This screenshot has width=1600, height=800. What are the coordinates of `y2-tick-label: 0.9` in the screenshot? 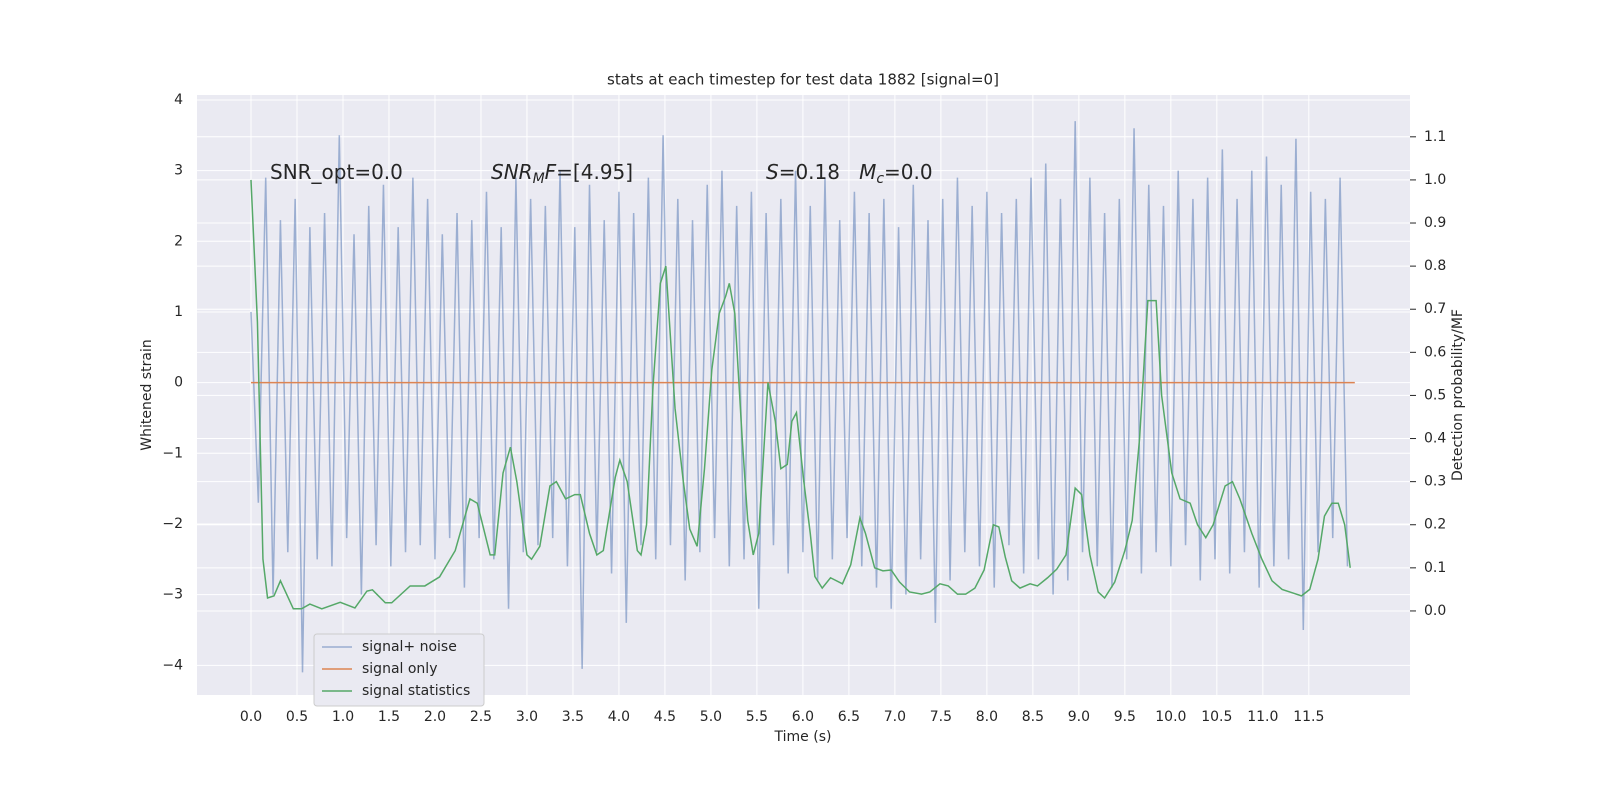 It's located at (1435, 223).